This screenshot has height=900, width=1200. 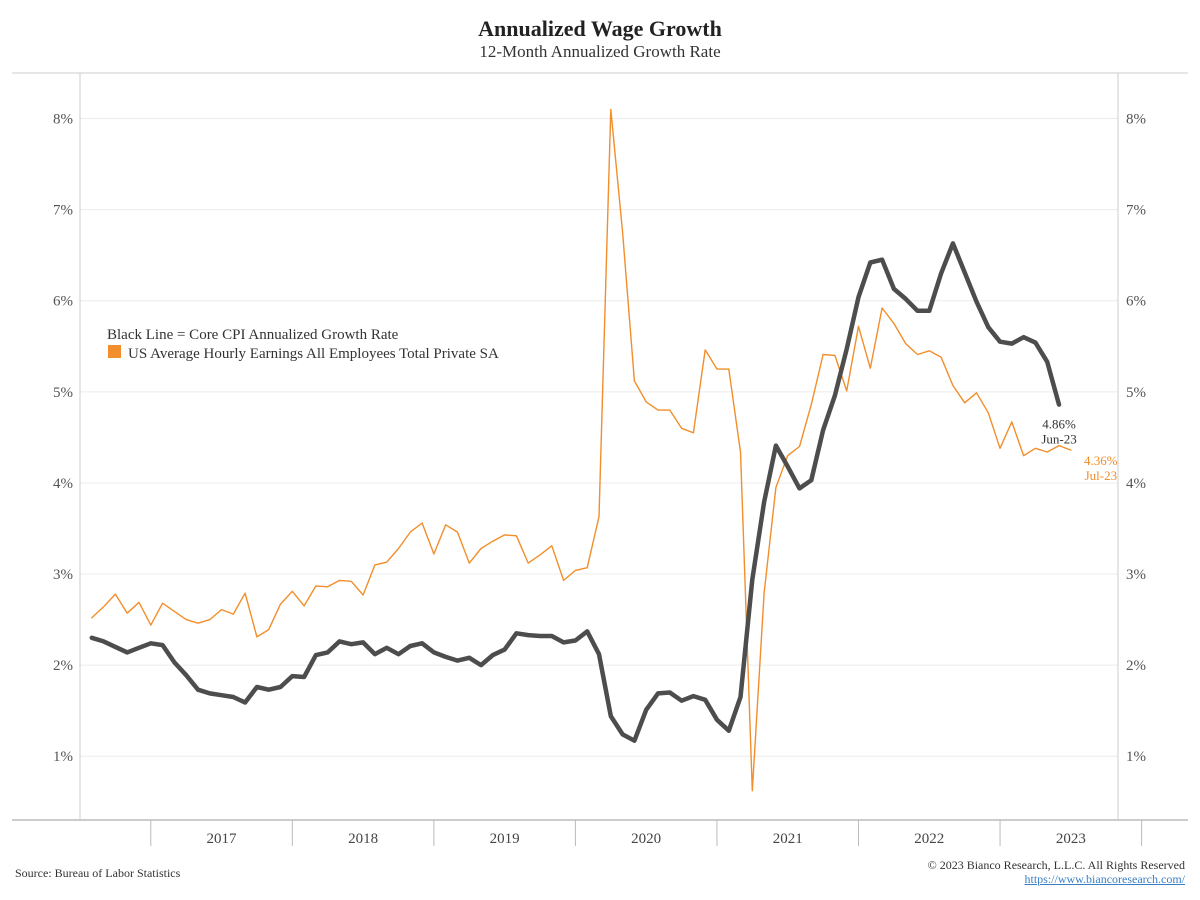 I want to click on y-tick-label-left: 1%, so click(x=63, y=757).